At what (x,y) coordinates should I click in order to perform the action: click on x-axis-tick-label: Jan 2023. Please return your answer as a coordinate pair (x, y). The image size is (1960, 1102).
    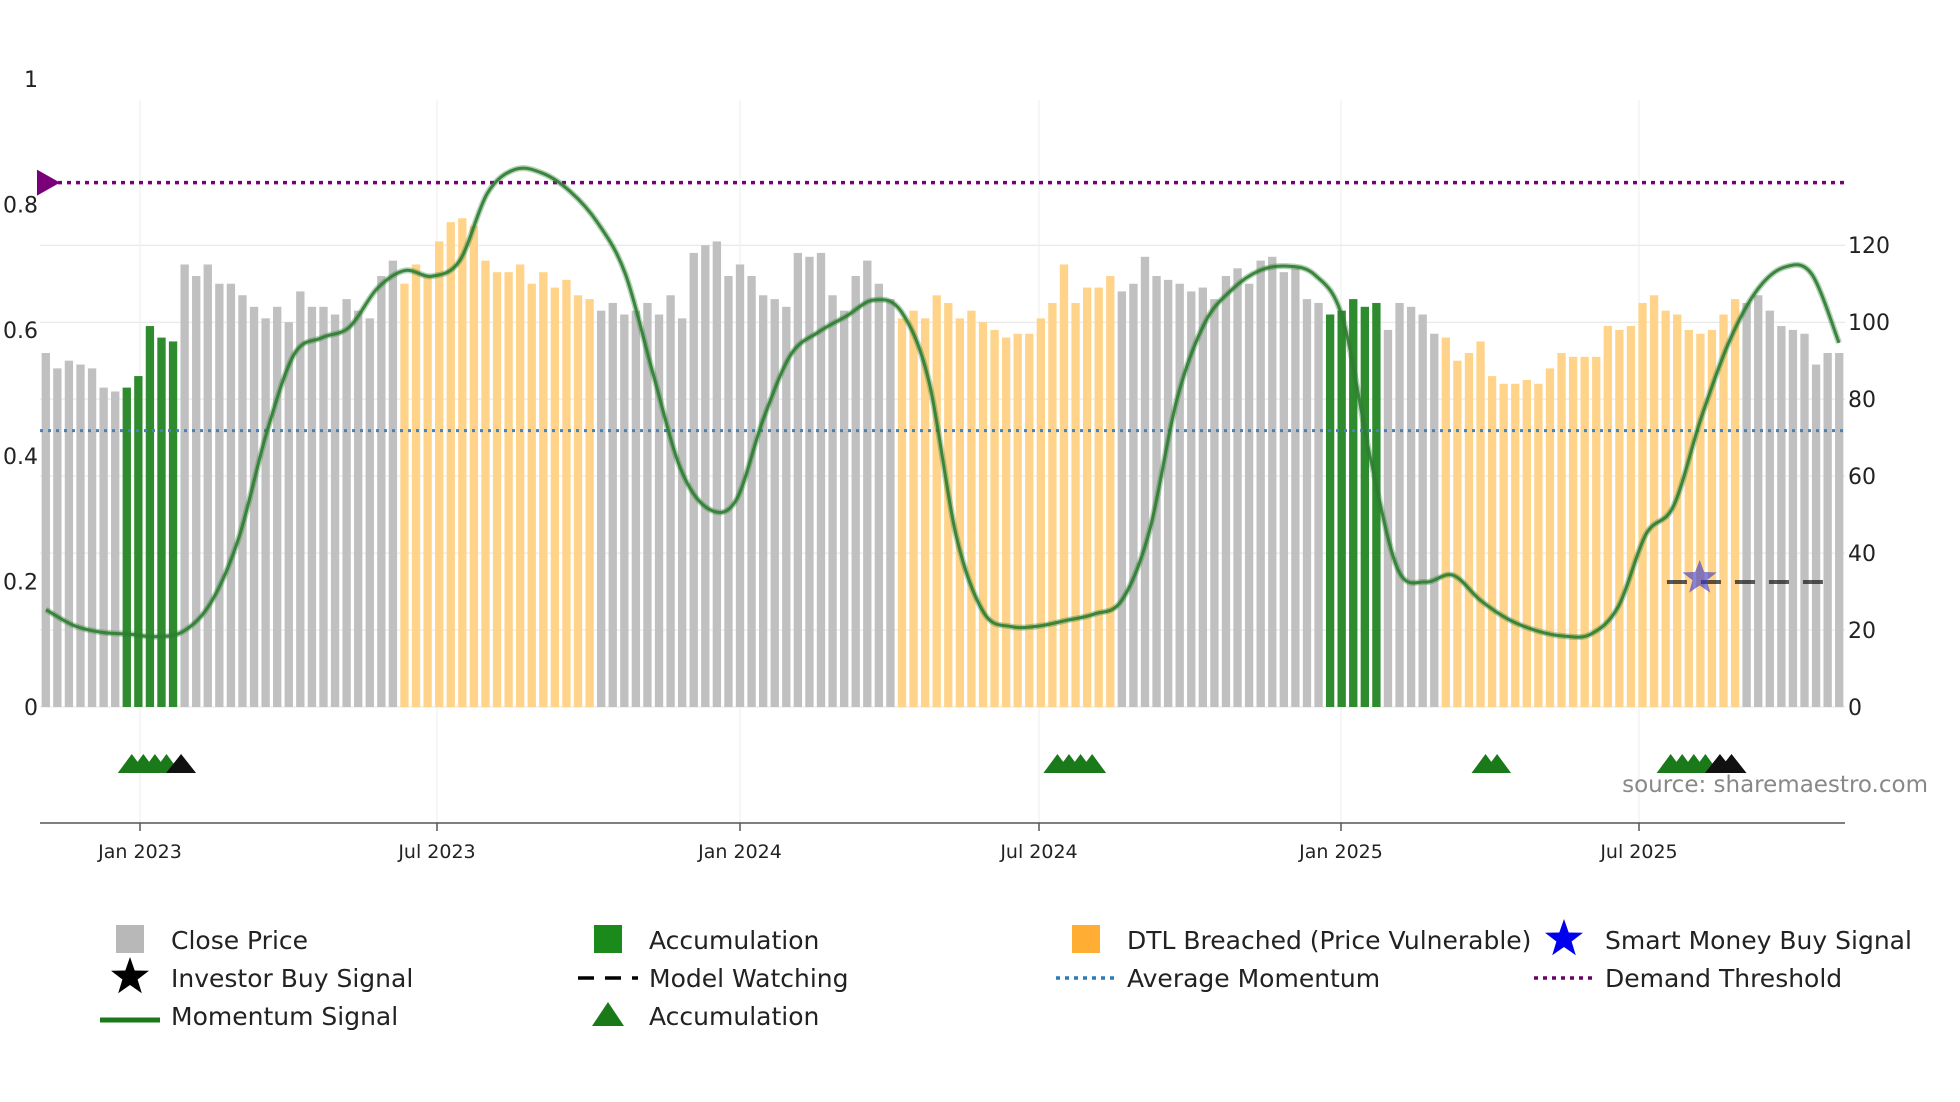
    Looking at the image, I should click on (139, 852).